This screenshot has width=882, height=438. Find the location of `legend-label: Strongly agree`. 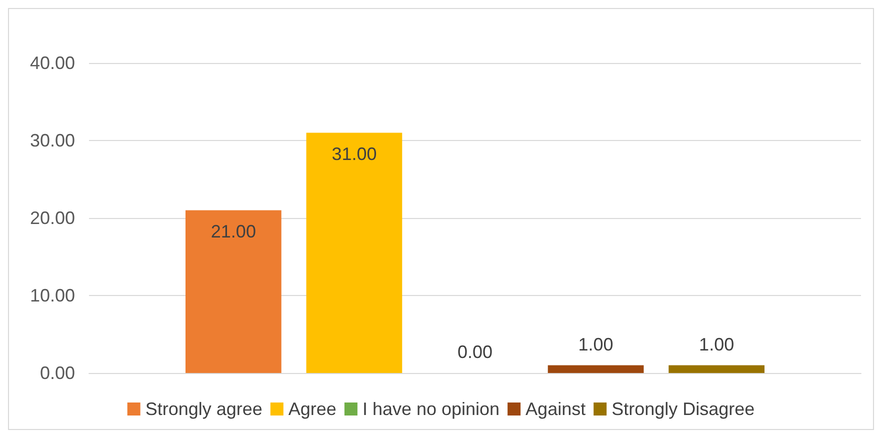

legend-label: Strongly agree is located at coordinates (203, 409).